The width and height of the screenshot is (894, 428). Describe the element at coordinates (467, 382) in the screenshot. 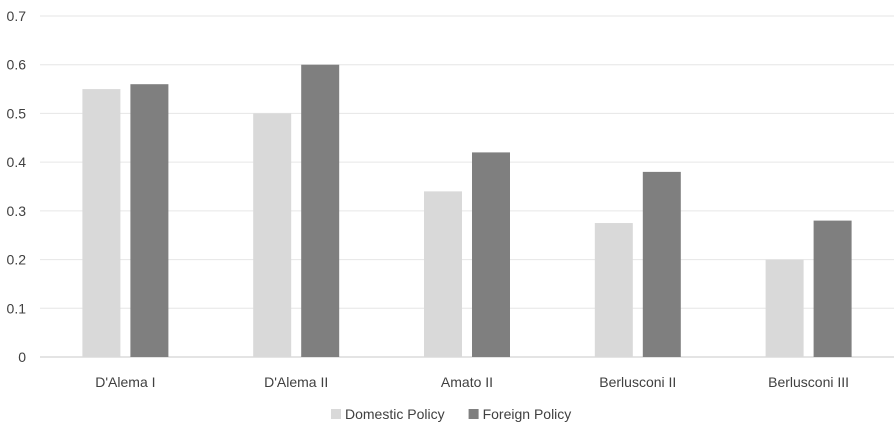

I see `x-category-label: Amato II` at that location.